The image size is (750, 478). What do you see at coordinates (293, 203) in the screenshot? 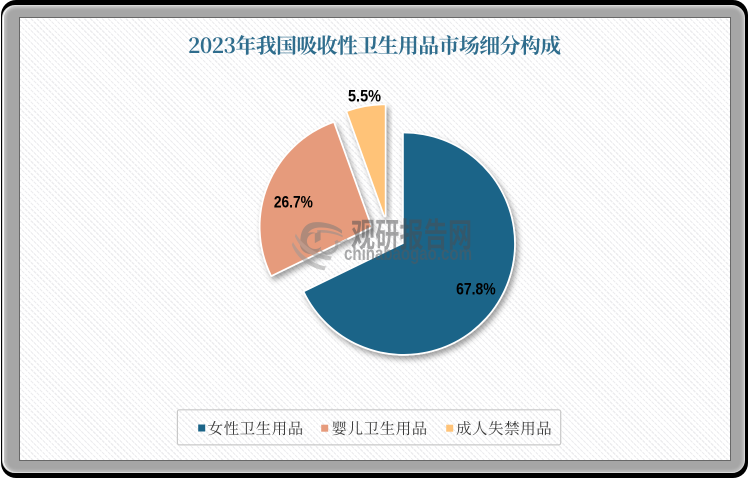
I see `svg-text: 26.7%` at bounding box center [293, 203].